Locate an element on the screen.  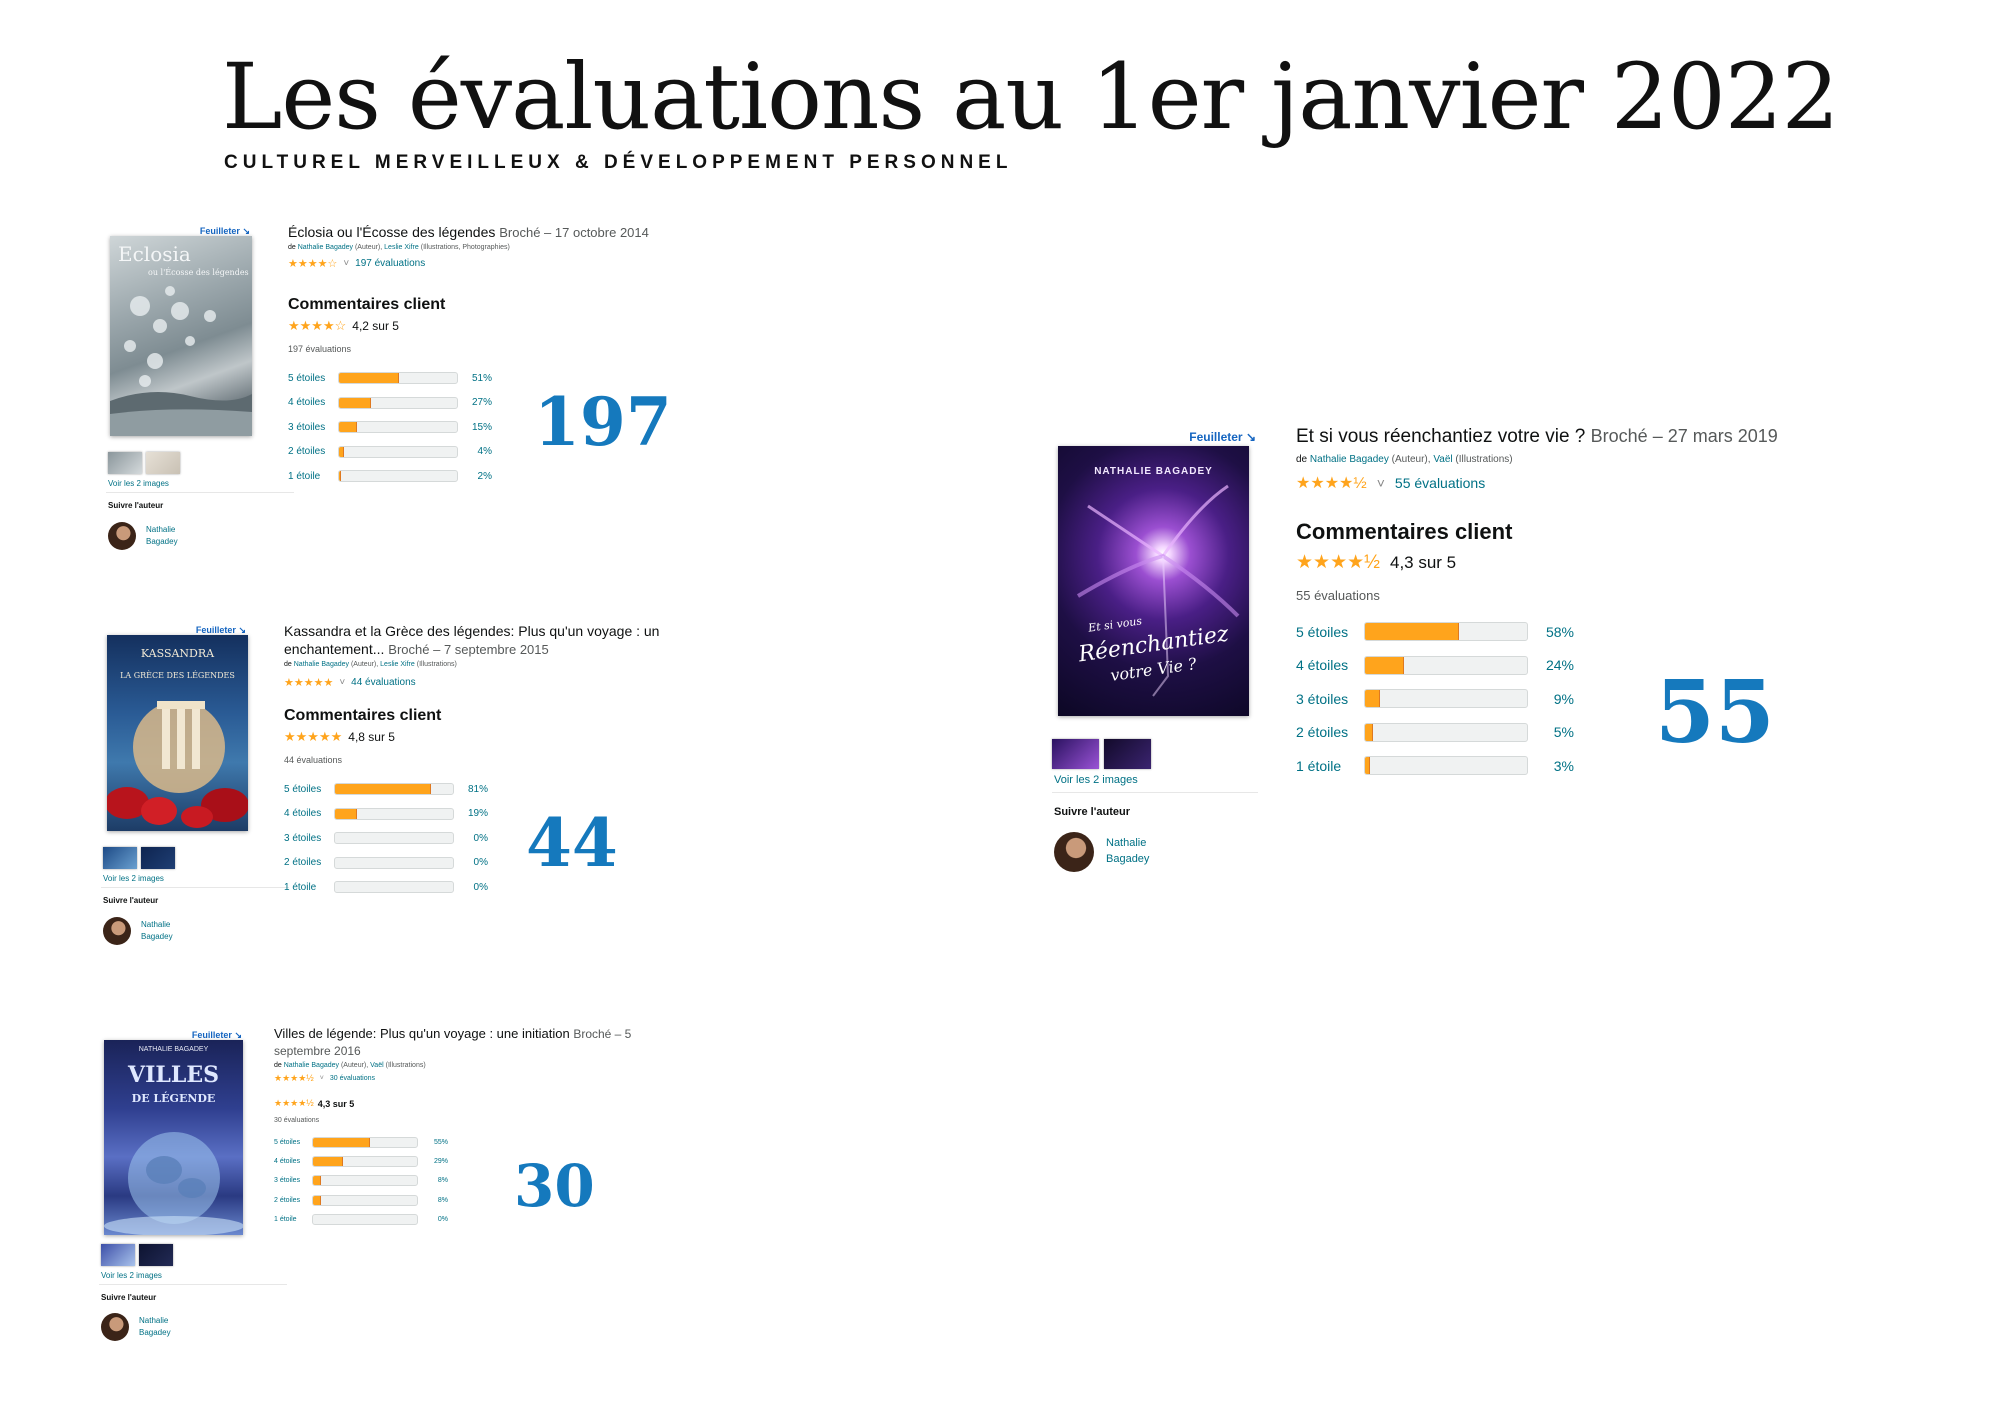
histogram-row: 5 étoiles 81% is located at coordinates (494, 789).